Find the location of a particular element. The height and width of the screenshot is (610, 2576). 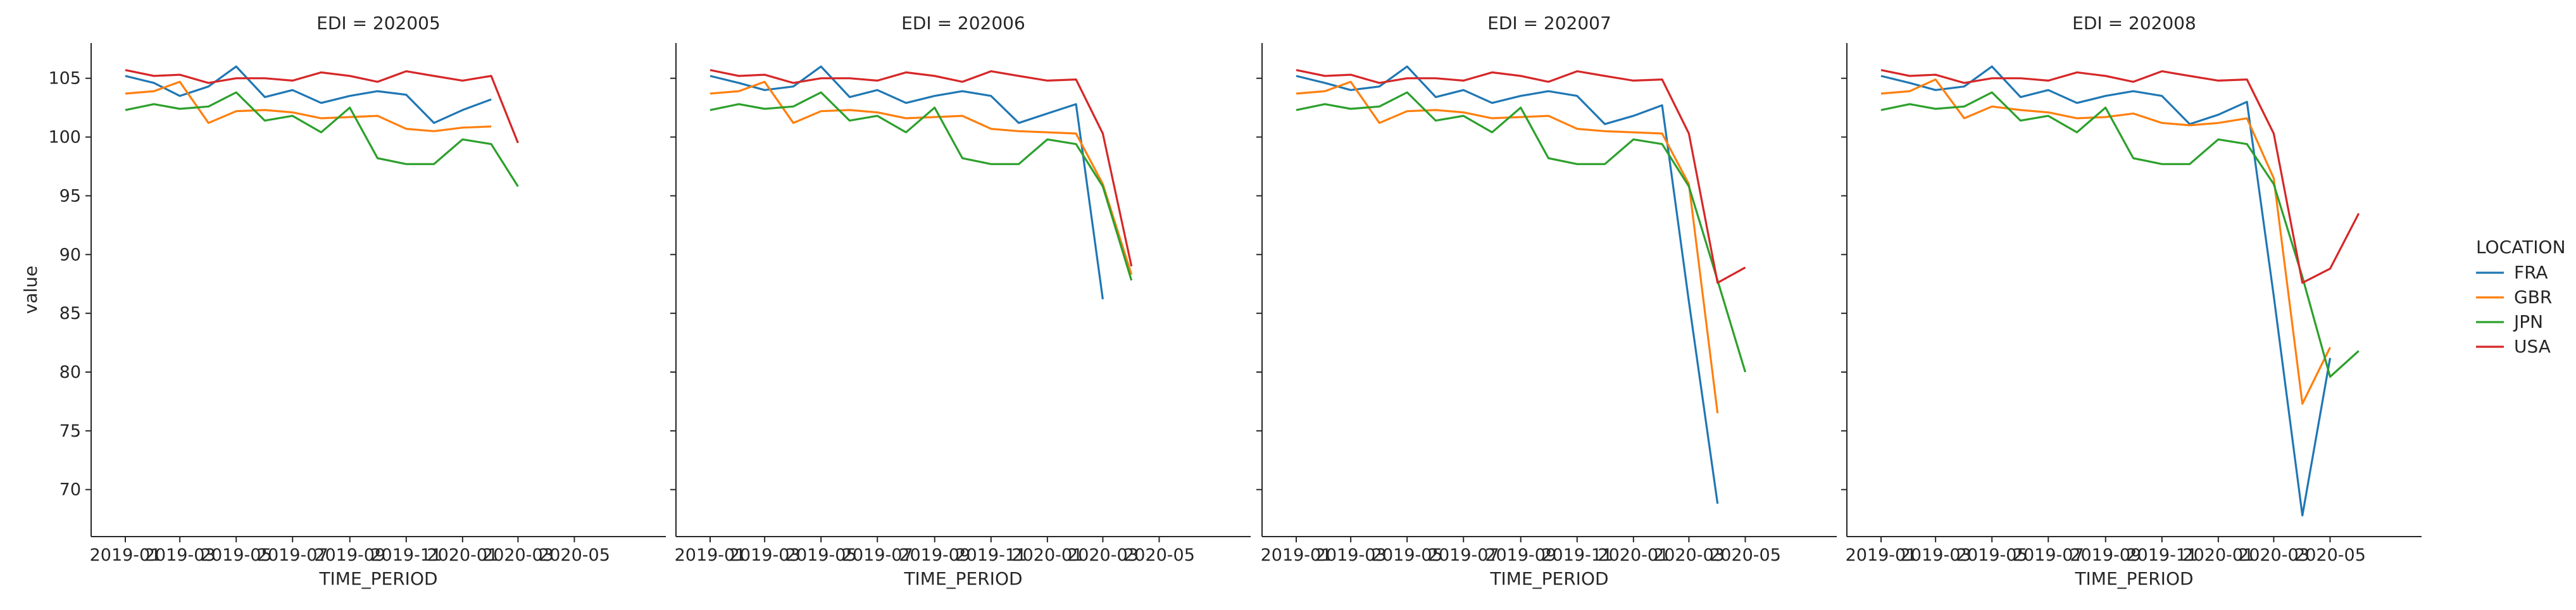

legend: LOCATION FRA GBR JPN USA is located at coordinates (2521, 297).